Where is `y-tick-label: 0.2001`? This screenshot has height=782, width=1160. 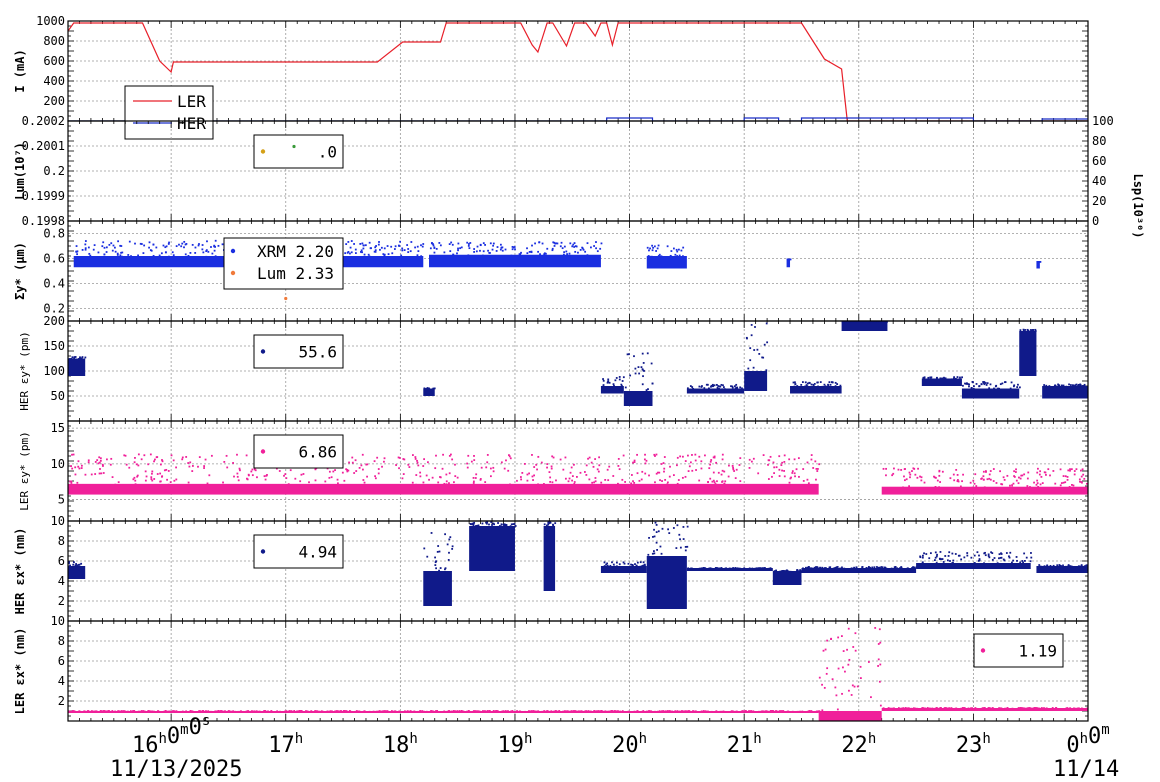 y-tick-label: 0.2001 is located at coordinates (43, 146).